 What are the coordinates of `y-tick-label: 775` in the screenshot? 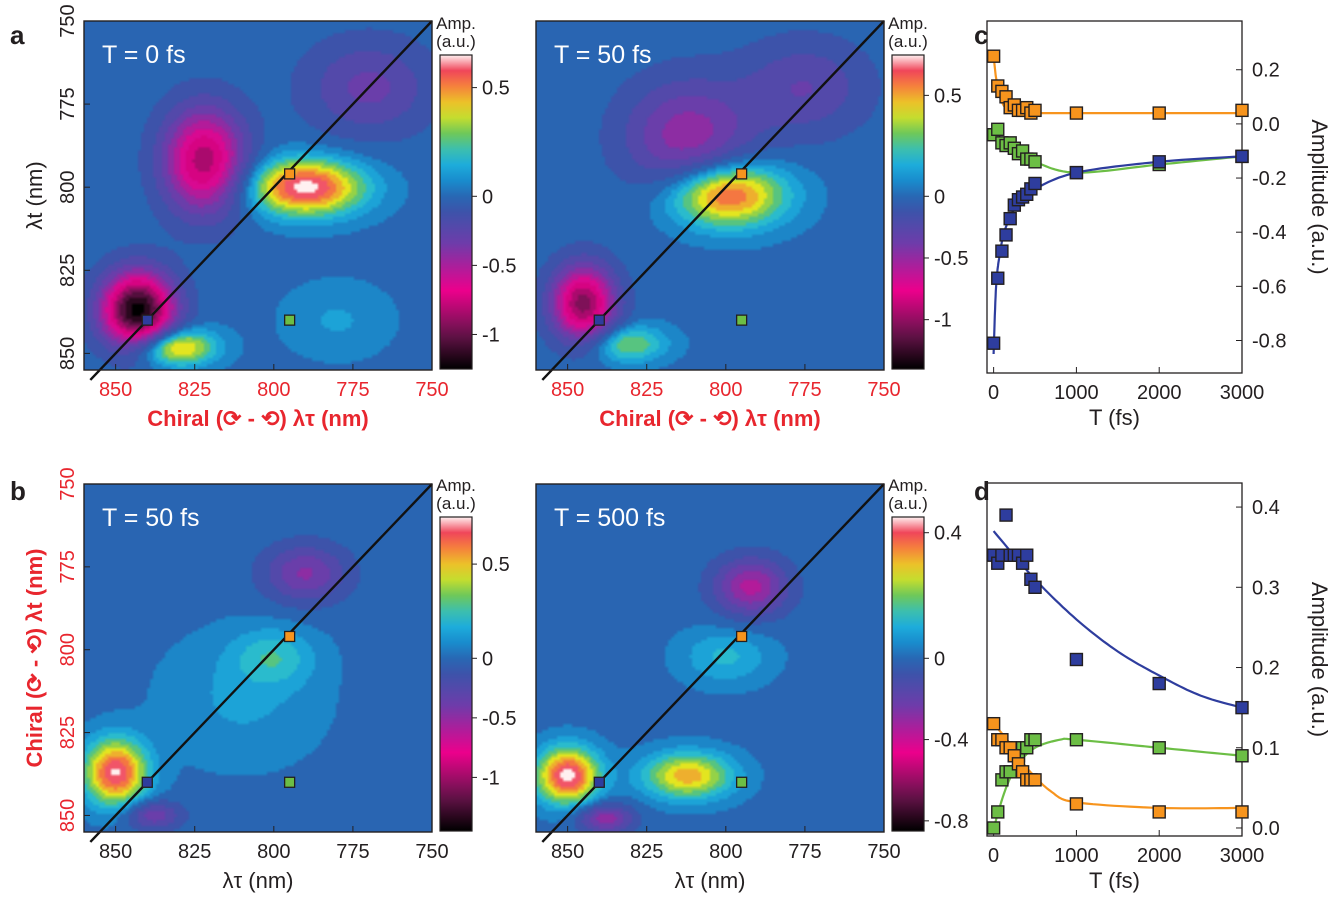 It's located at (68, 566).